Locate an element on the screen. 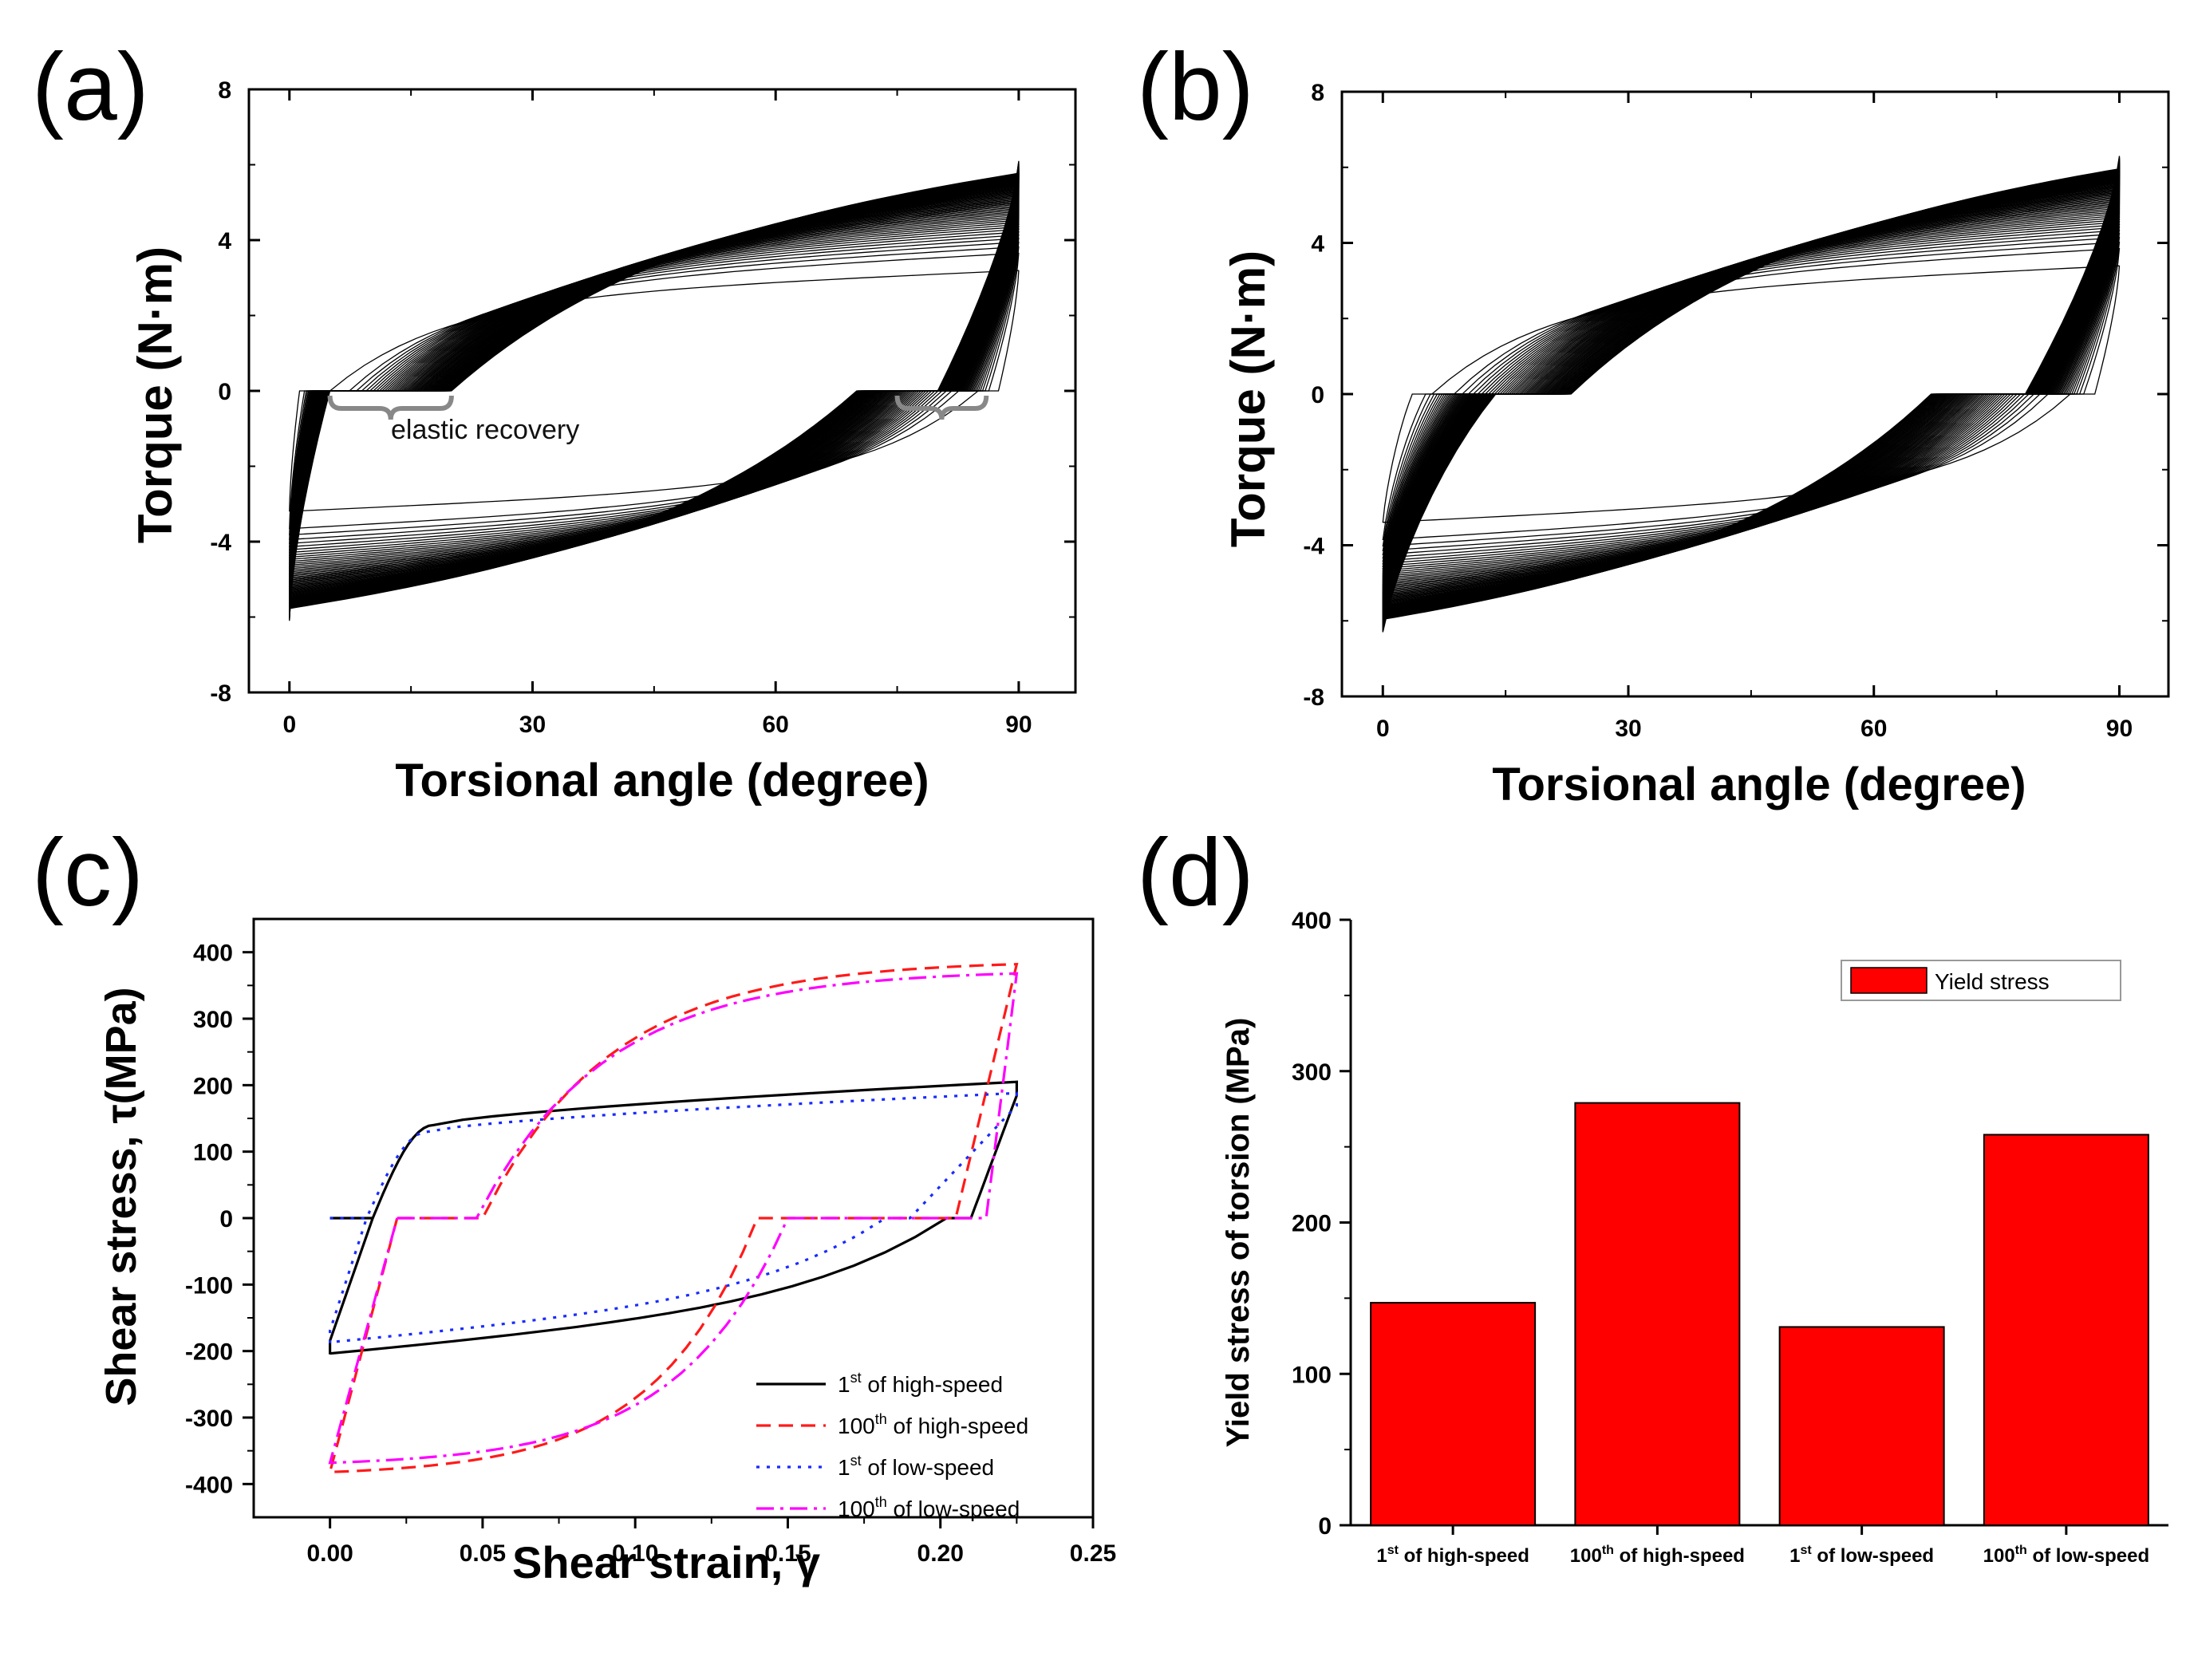 The width and height of the screenshot is (2186, 1680). c-xlabel: Shear strain, γ is located at coordinates (666, 1562).